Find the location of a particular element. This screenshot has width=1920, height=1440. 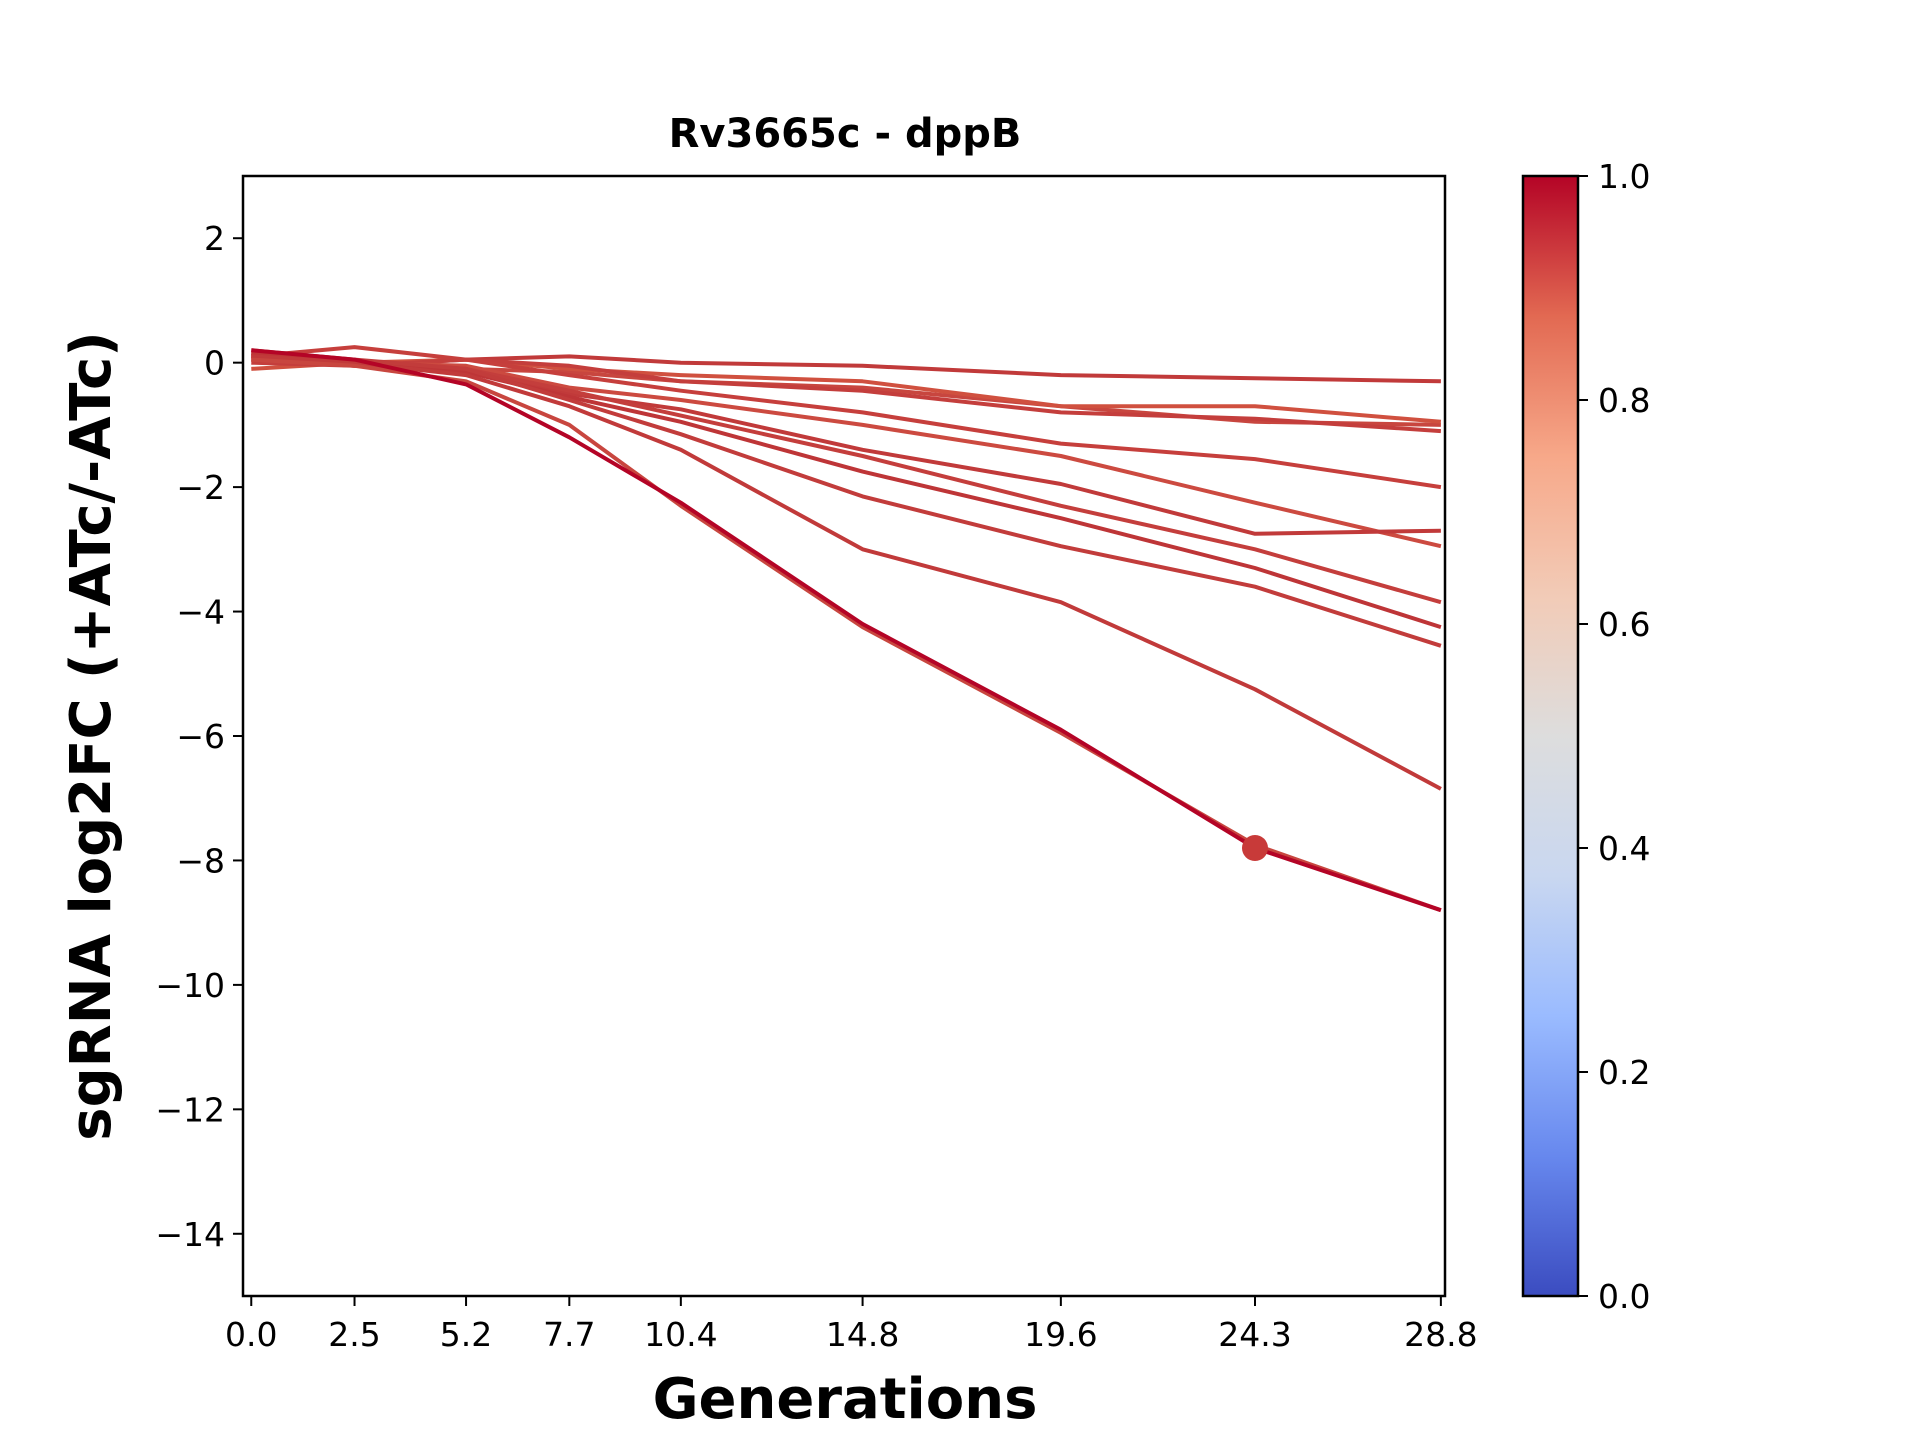

x-tick-label: 28.8 is located at coordinates (1440, 1334).